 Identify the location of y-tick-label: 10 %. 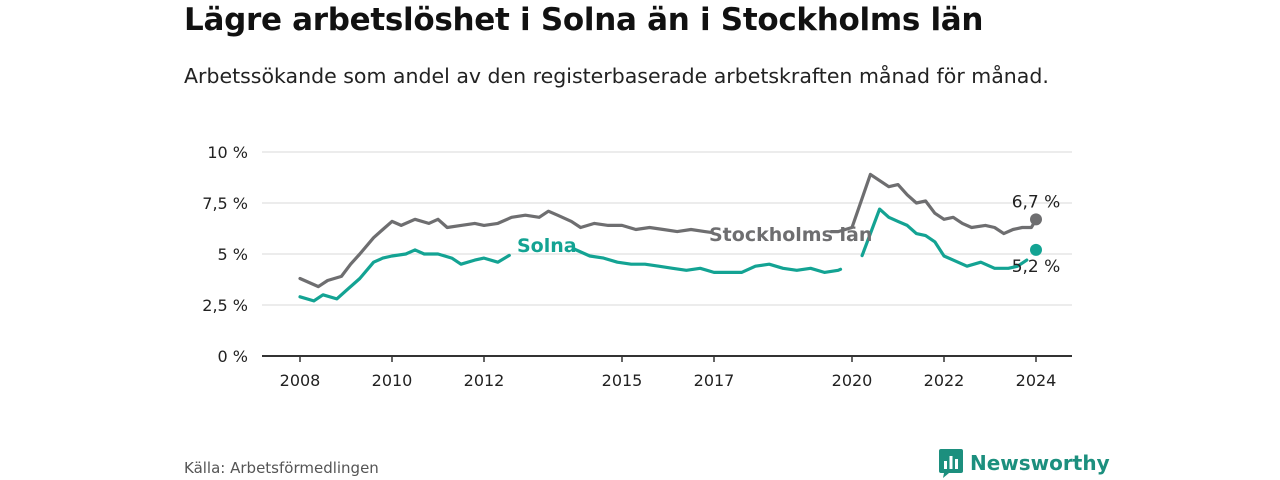
(227, 152).